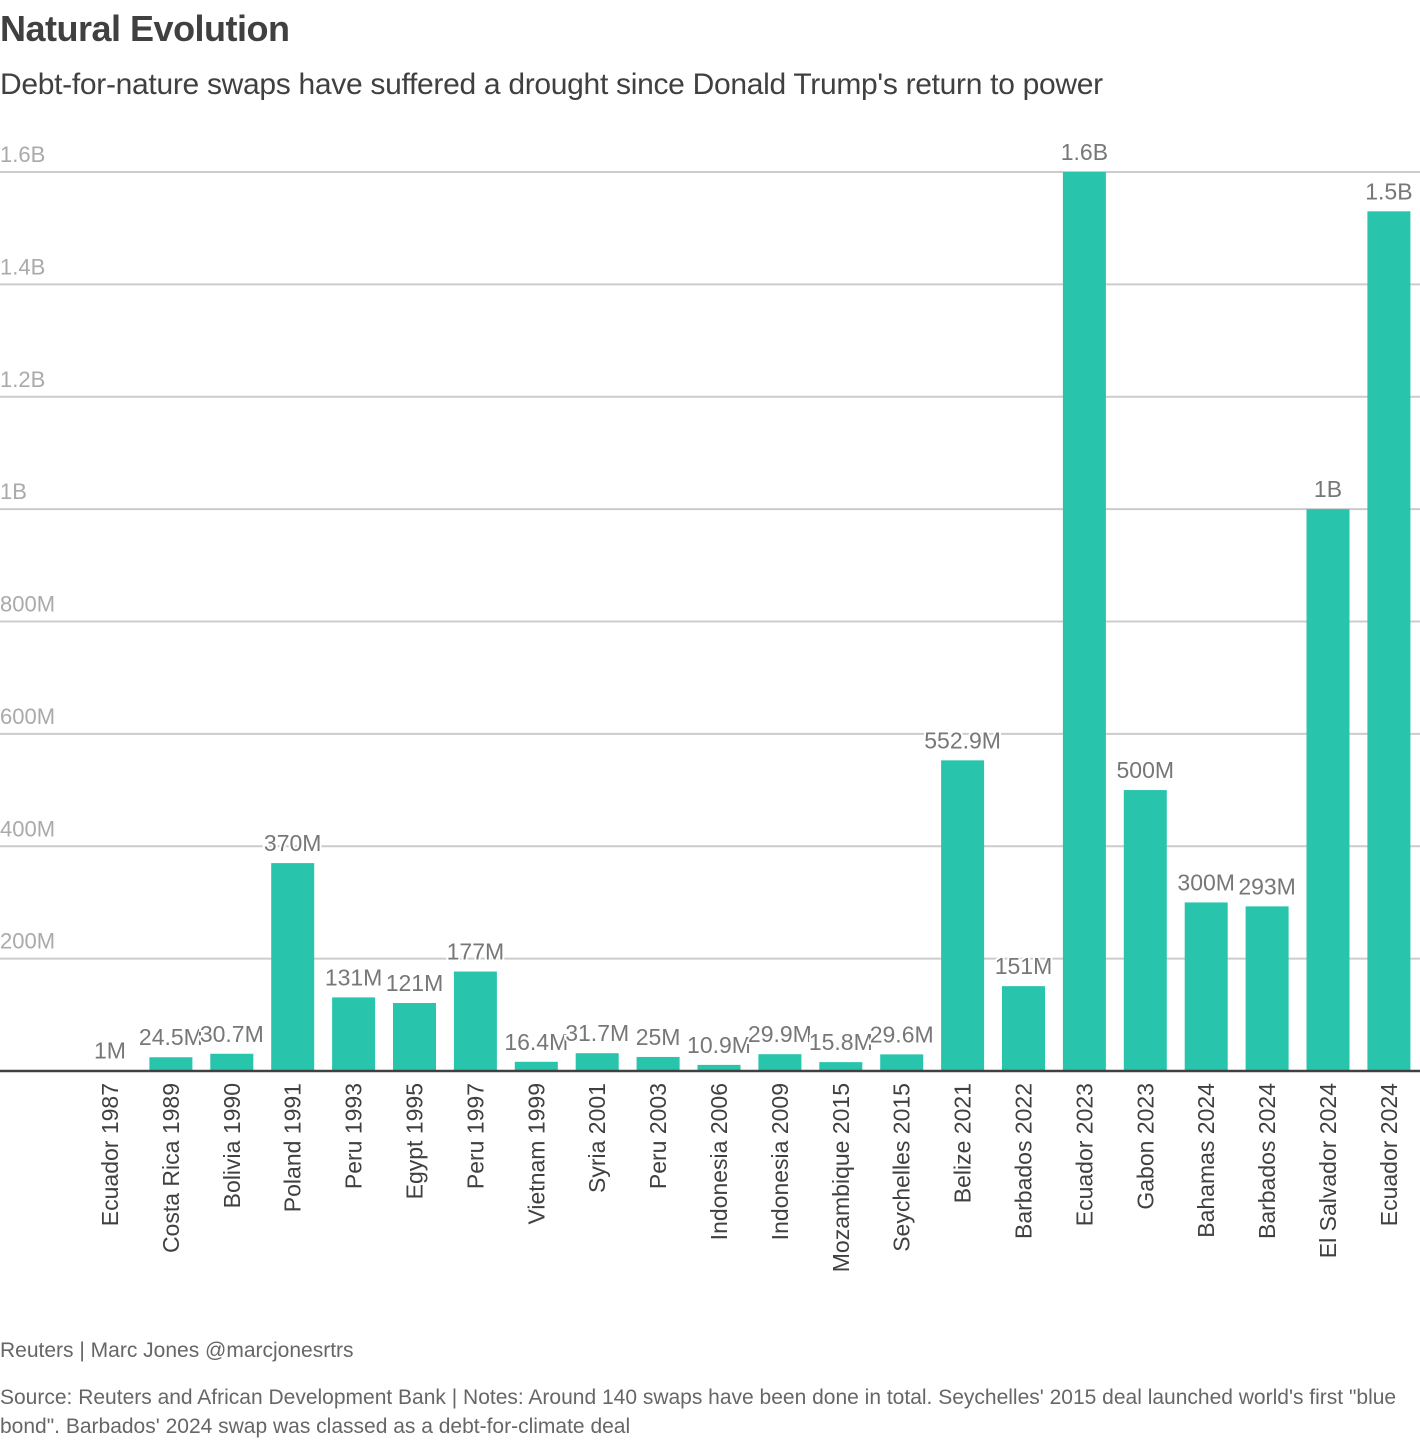 This screenshot has height=1444, width=1420. Describe the element at coordinates (476, 952) in the screenshot. I see `data-label: 177M` at that location.